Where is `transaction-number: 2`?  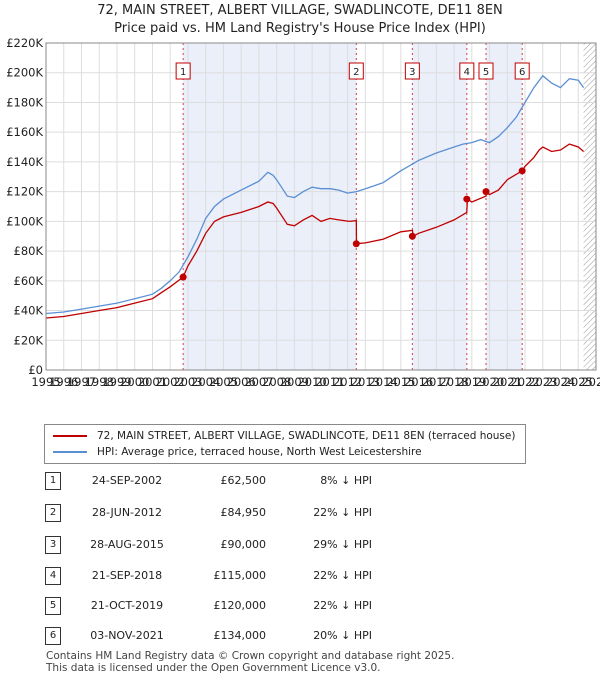
transaction-number: 2 is located at coordinates (53, 513).